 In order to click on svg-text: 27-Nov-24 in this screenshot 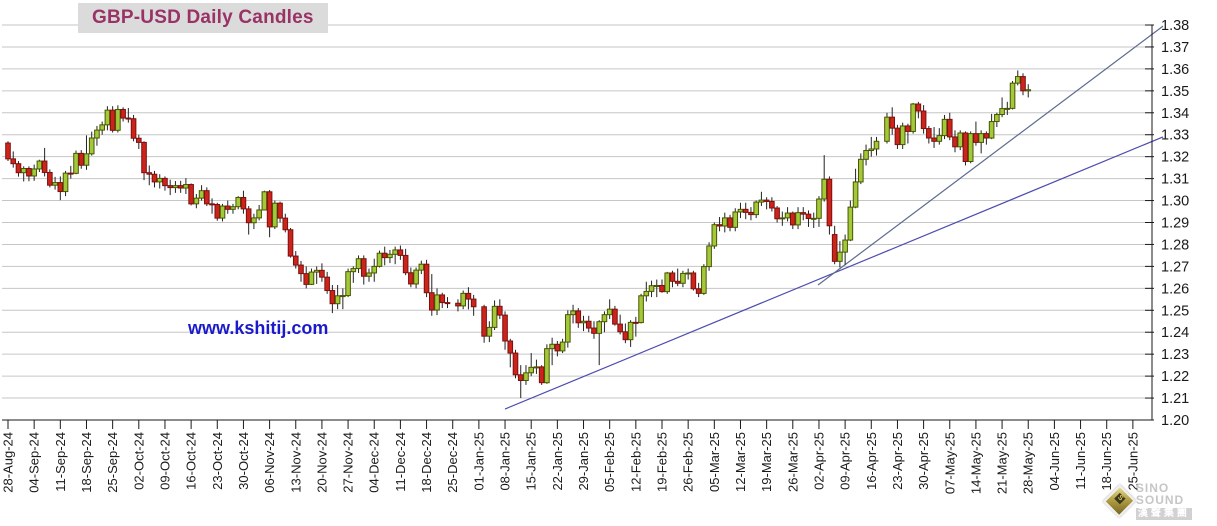, I will do `click(348, 462)`.